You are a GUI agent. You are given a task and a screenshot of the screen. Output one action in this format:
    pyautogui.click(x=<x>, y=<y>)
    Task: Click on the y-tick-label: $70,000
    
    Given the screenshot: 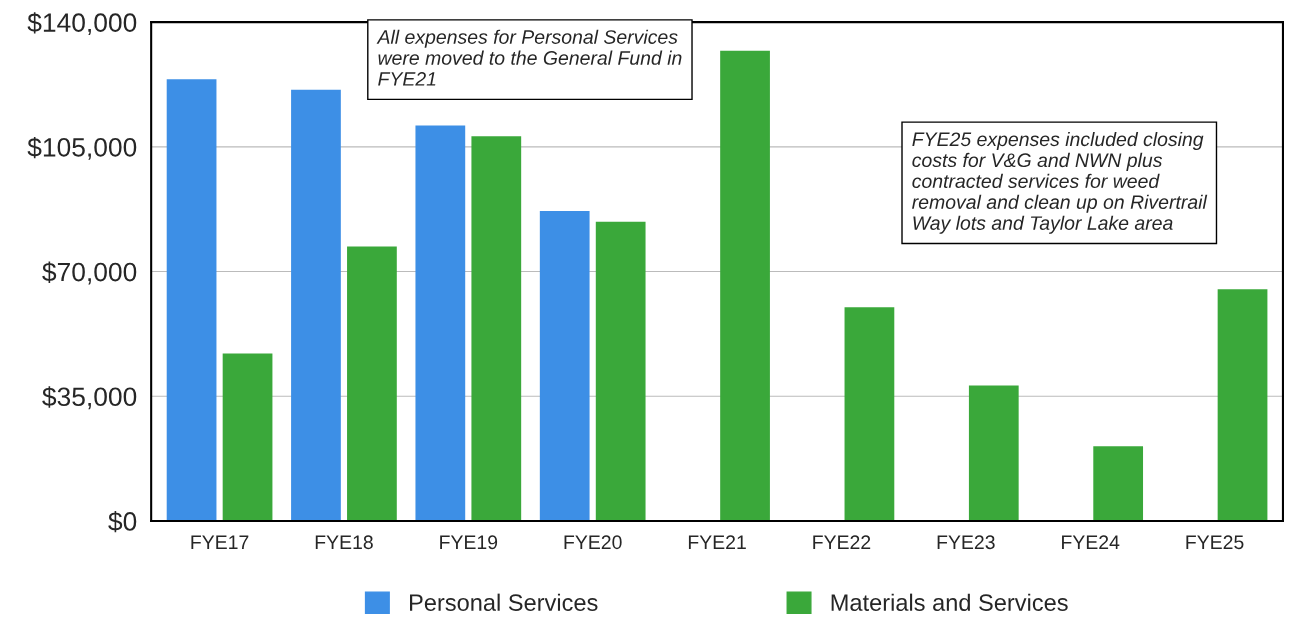 What is the action you would take?
    pyautogui.click(x=89, y=273)
    